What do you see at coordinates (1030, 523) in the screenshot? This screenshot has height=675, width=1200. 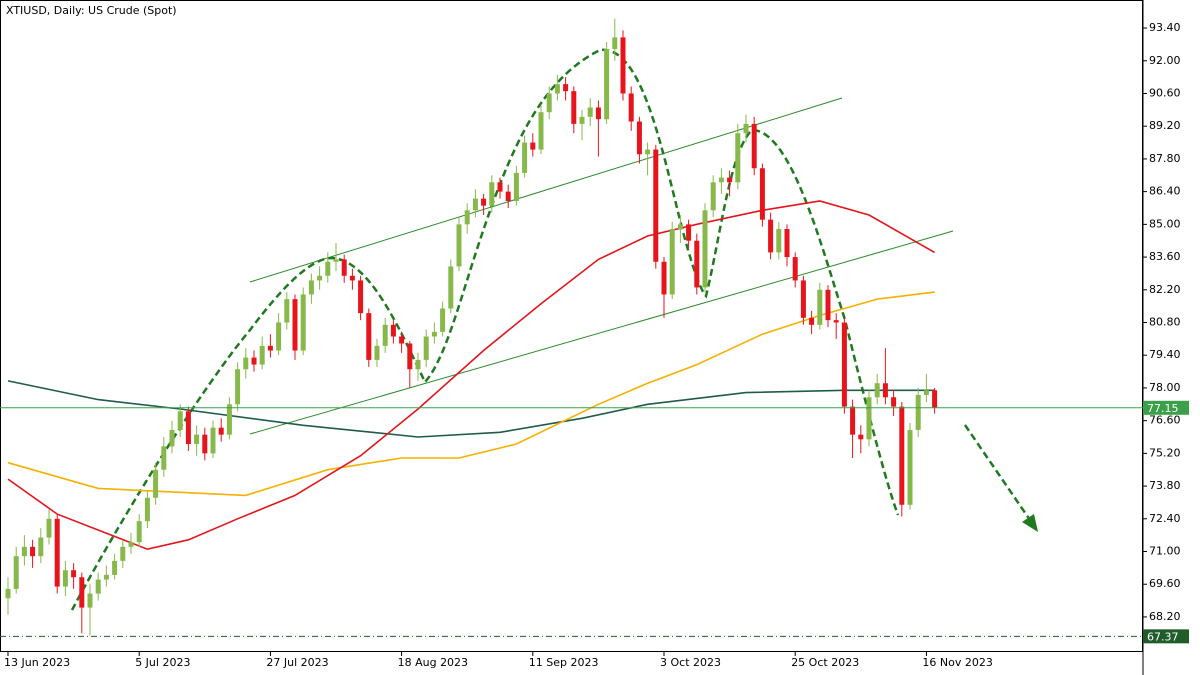 I see `forecast-arrowhead` at bounding box center [1030, 523].